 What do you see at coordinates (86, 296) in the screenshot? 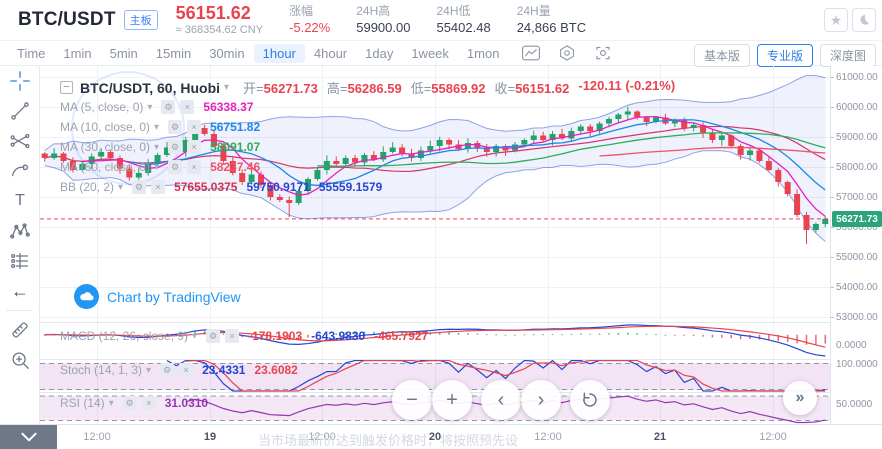
I see `tradingview-cloud-logo` at bounding box center [86, 296].